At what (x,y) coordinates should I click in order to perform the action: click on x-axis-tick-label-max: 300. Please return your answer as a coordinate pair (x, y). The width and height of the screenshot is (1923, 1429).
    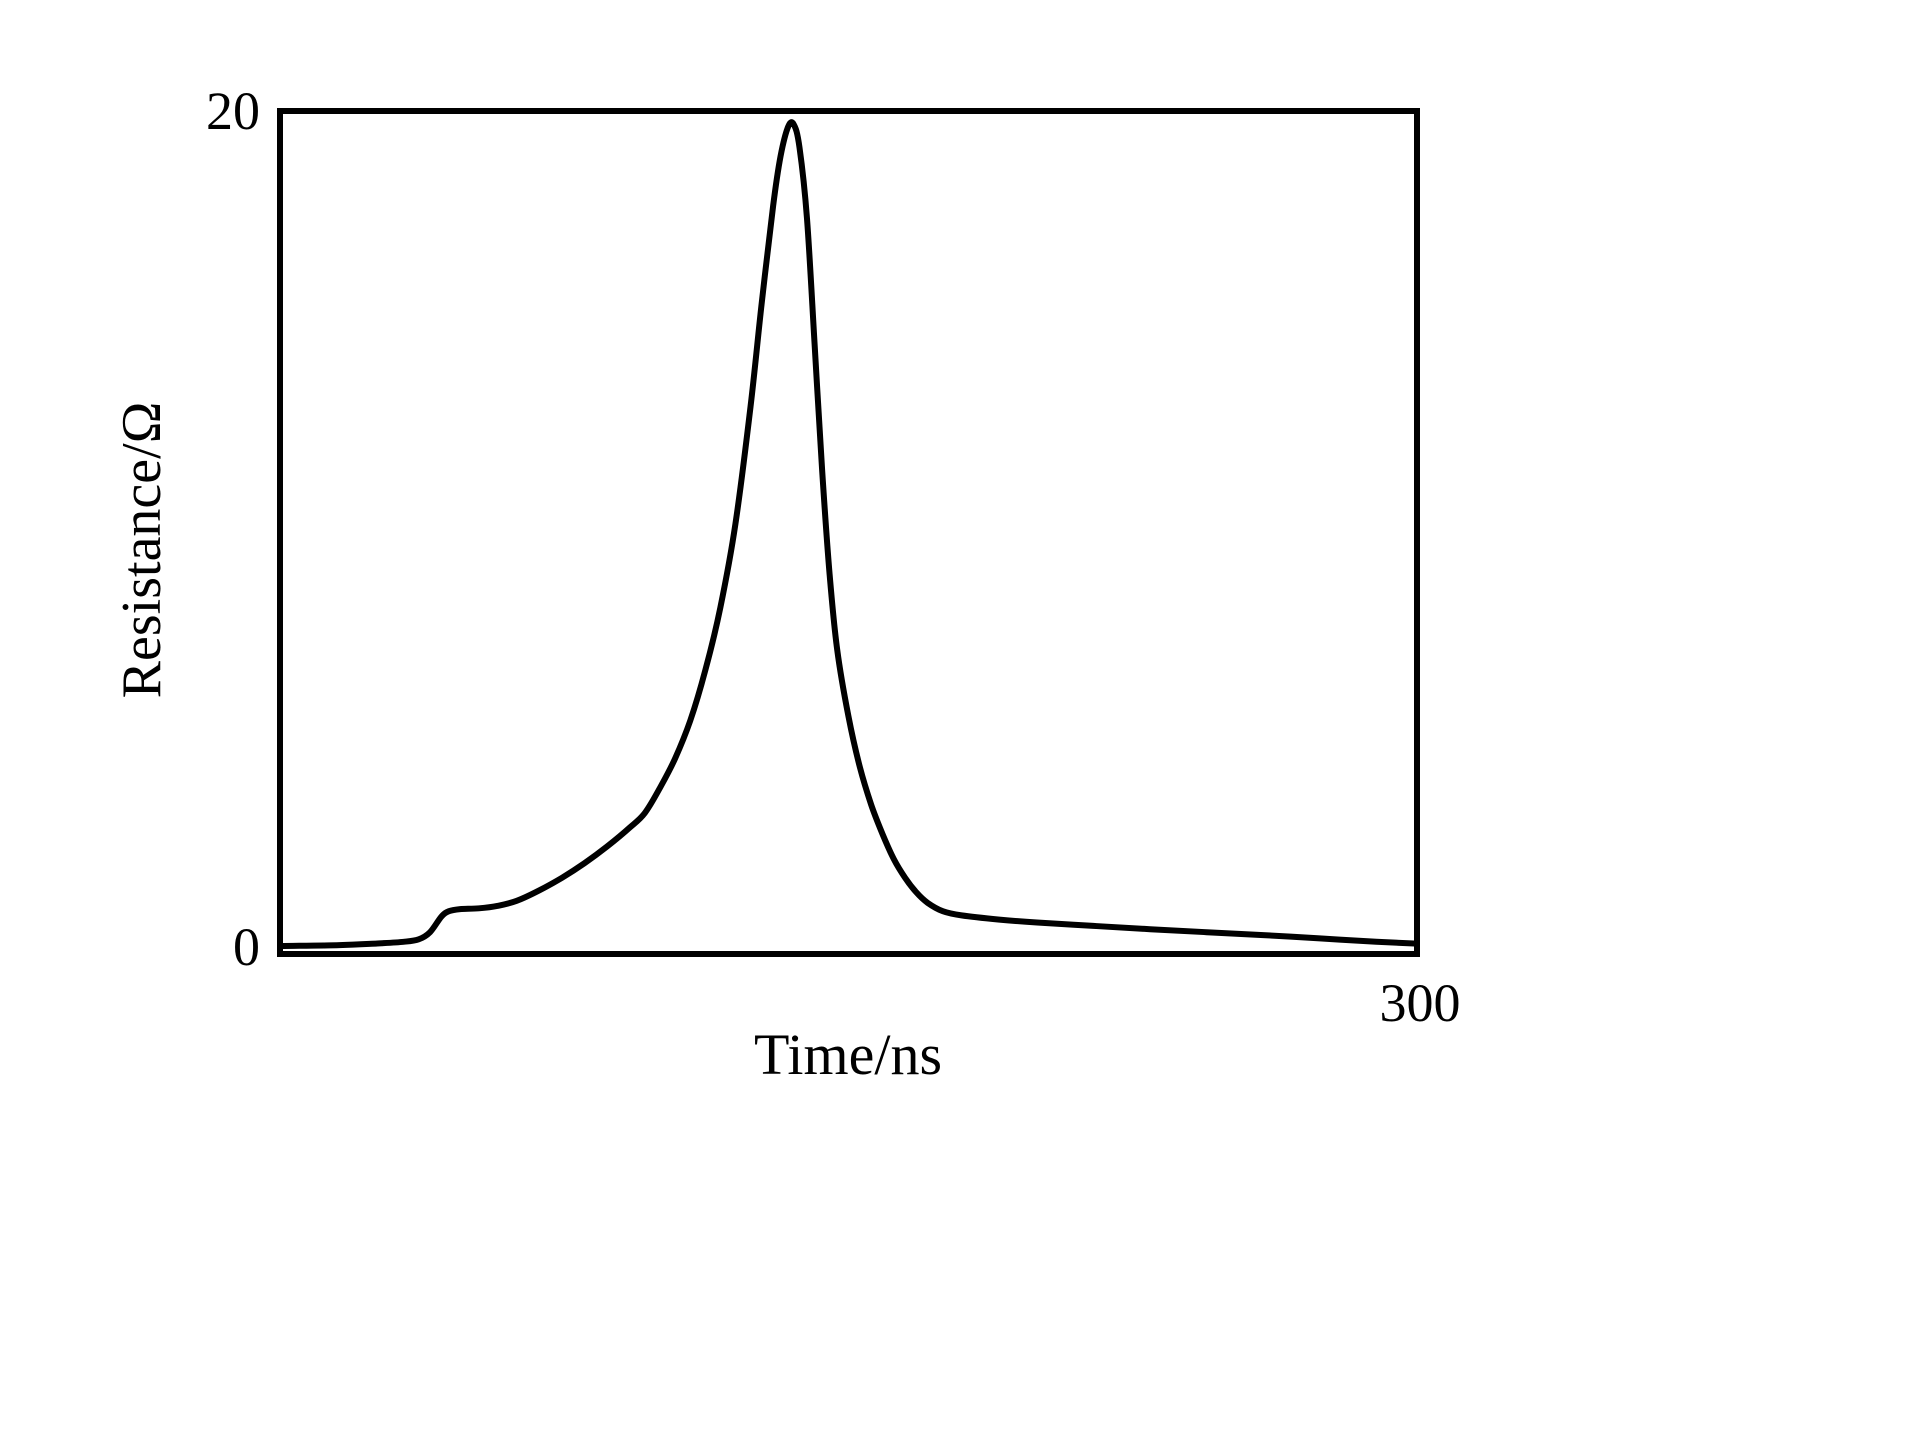
    Looking at the image, I should click on (1420, 1003).